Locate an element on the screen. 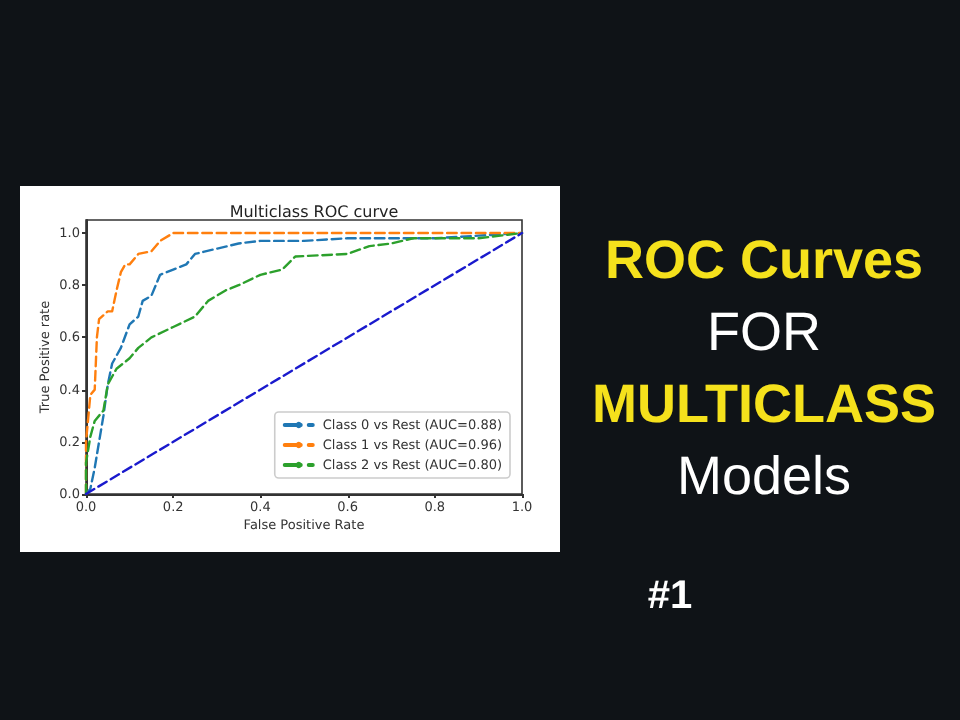 The height and width of the screenshot is (720, 960). text: Models is located at coordinates (764, 476).